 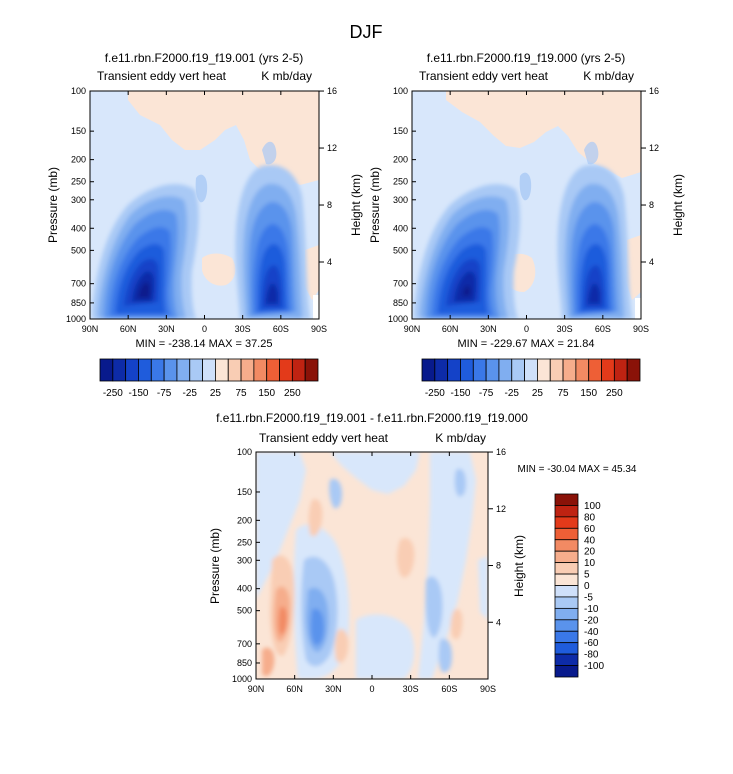 What do you see at coordinates (651, 262) in the screenshot?
I see `panel-b-rtick-label: 4` at bounding box center [651, 262].